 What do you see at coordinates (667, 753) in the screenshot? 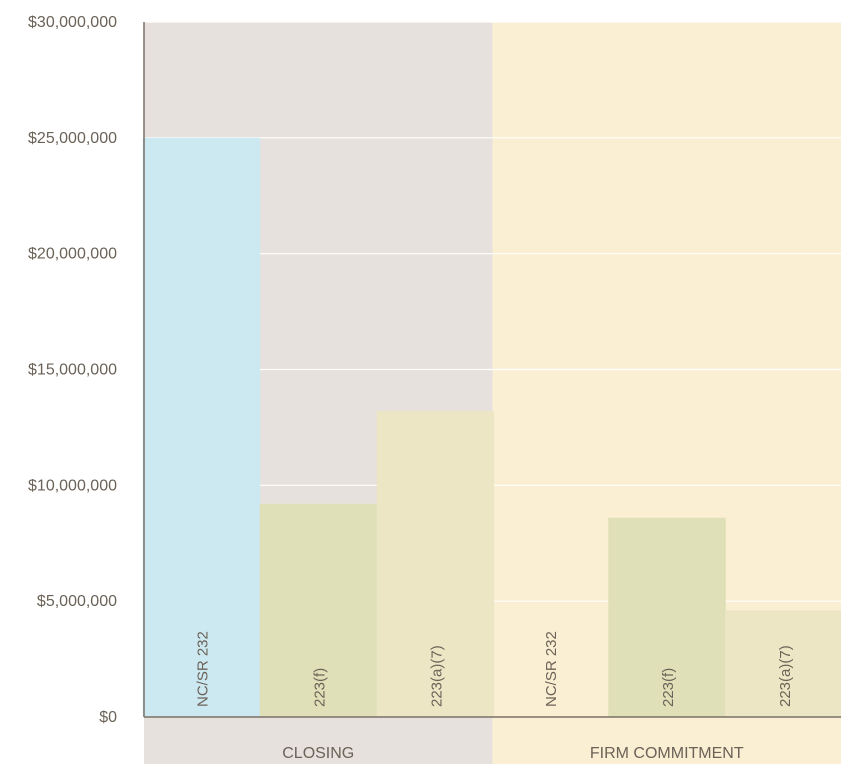
I see `group-label: FIRM COMMITMENT` at bounding box center [667, 753].